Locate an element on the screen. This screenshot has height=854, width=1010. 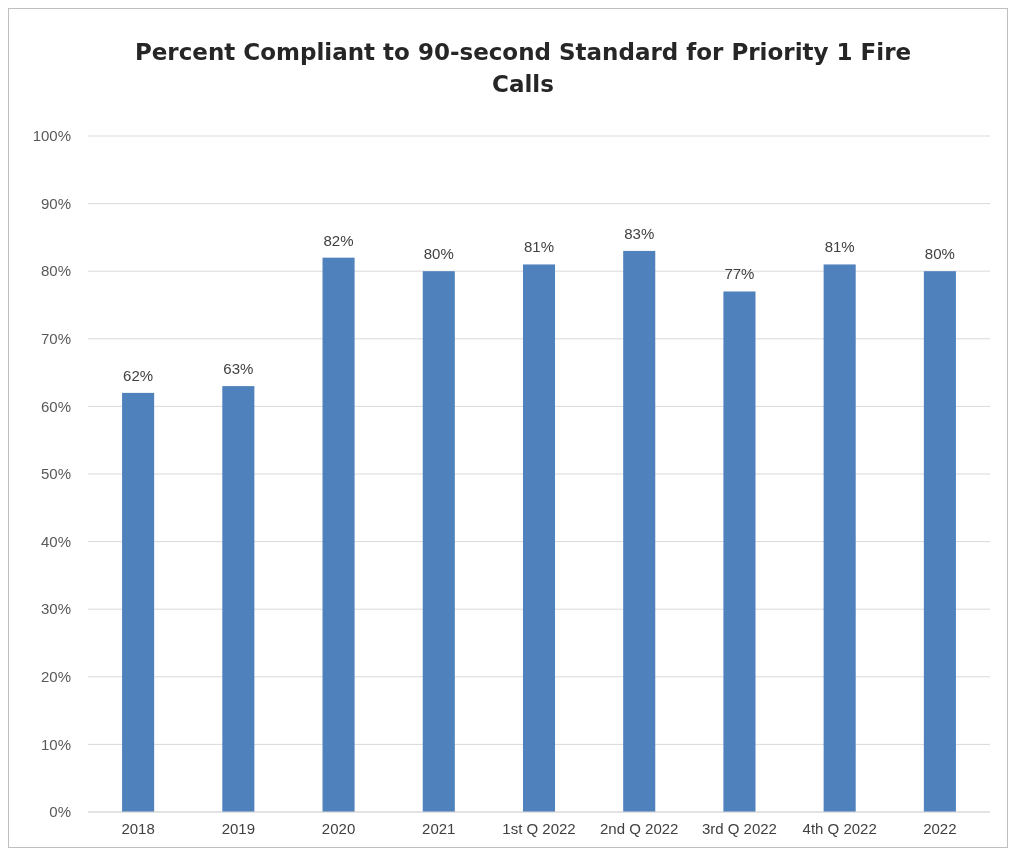
y-tick-label: 30% is located at coordinates (55, 609).